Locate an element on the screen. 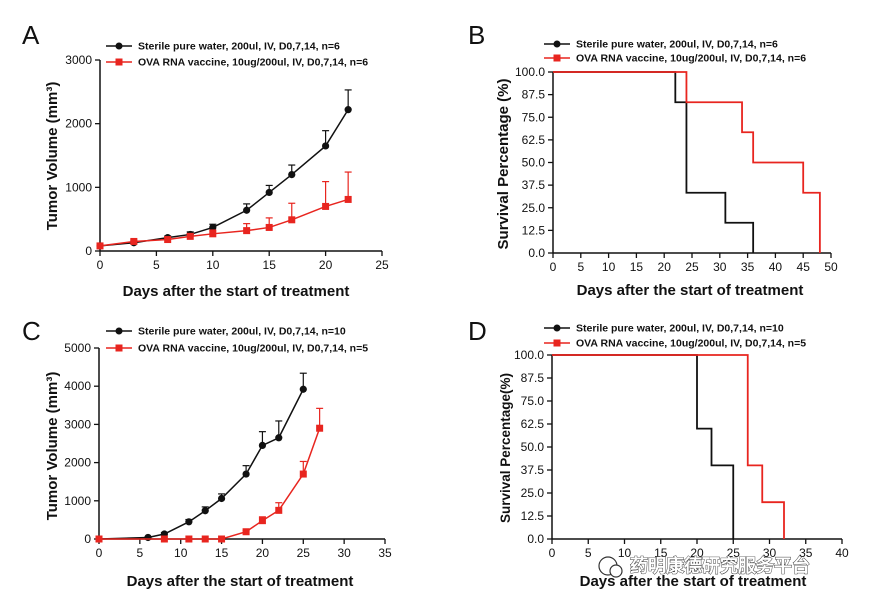  y-tick-label: 0.0 is located at coordinates (535, 539).